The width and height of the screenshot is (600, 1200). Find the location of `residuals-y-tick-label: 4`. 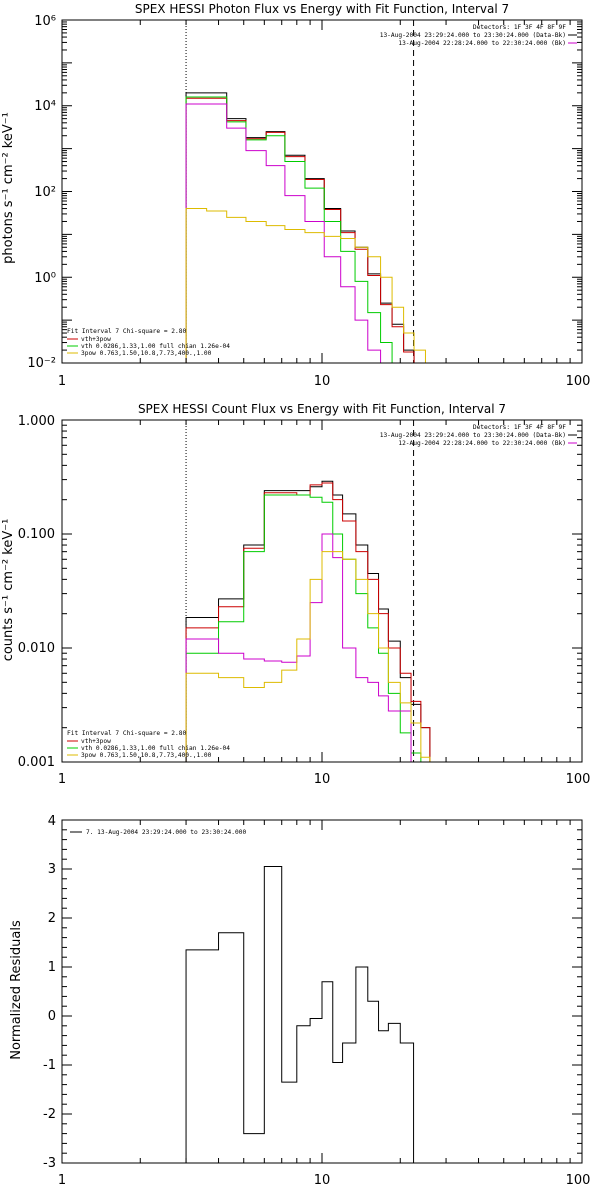

residuals-y-tick-label: 4 is located at coordinates (52, 821).